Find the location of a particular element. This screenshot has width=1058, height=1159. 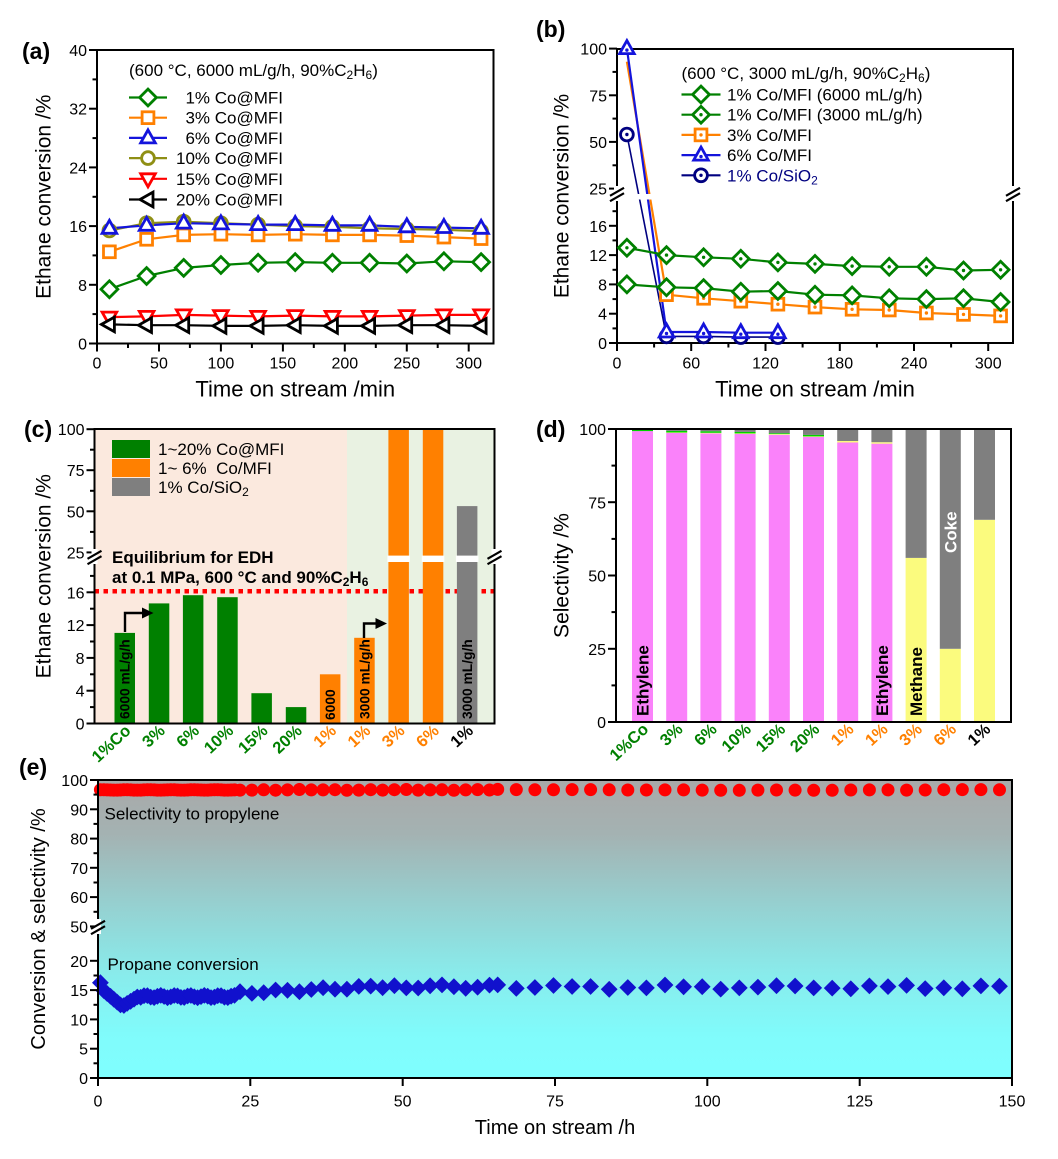

svg-text: 90 is located at coordinates (79, 810).